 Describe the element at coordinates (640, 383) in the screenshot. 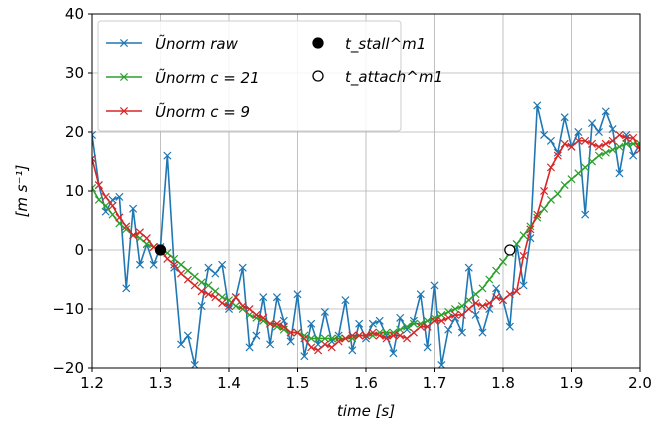

I see `x-tick-label: 2.0` at that location.